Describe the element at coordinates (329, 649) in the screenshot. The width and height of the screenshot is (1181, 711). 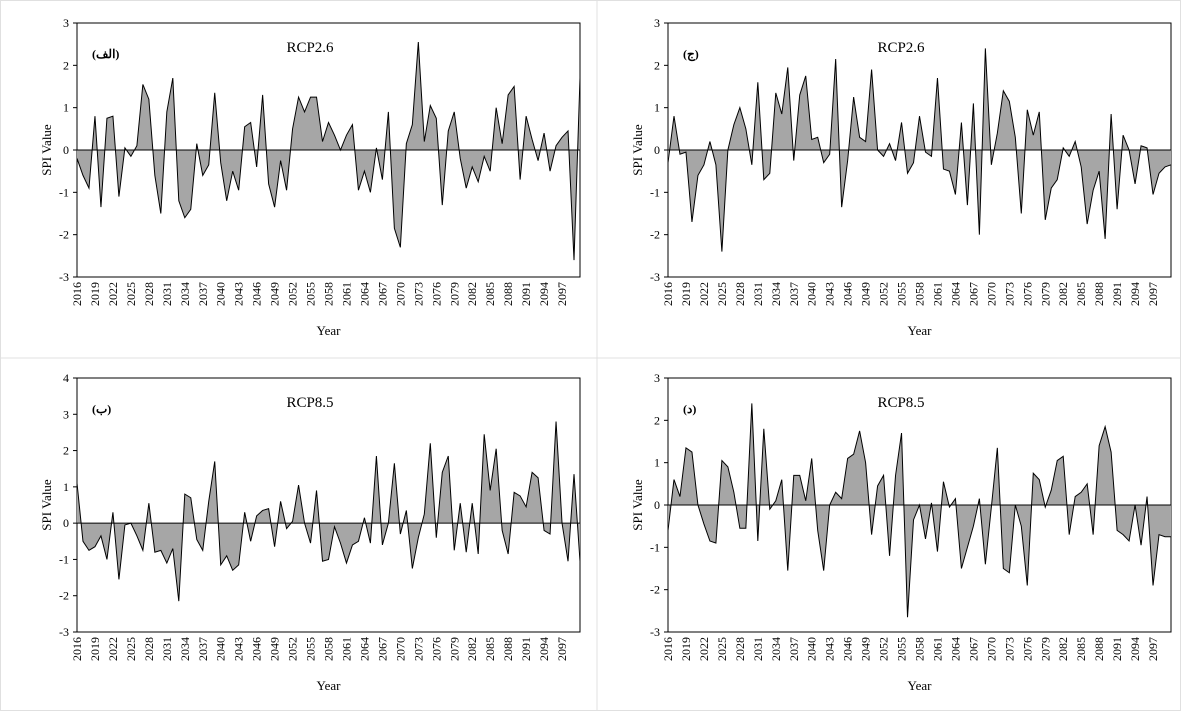
I see `x-tick-label: 2058` at that location.